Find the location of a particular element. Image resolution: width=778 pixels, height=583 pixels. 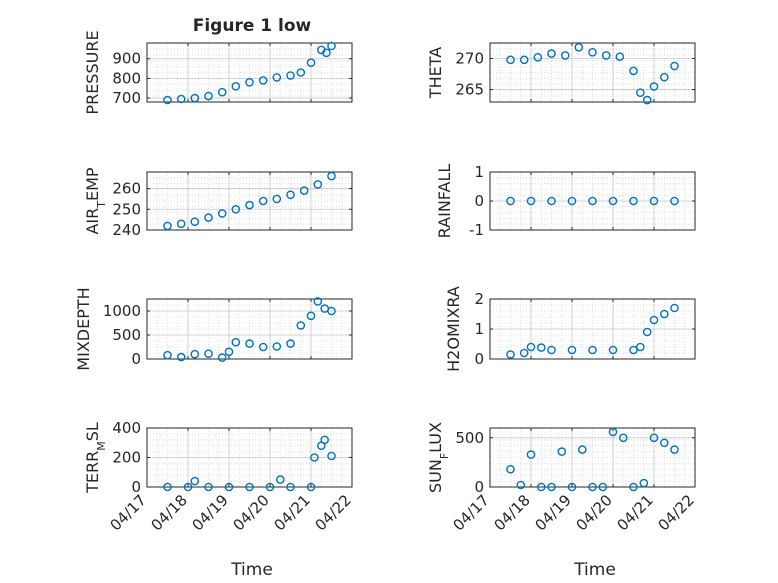

figure-title: Figure 1 low is located at coordinates (252, 26).